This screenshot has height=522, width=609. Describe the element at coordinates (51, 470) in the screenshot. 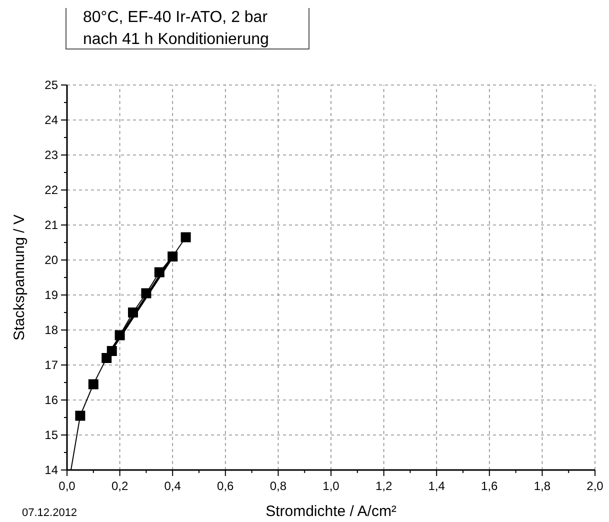

I see `y-tick-label: 14` at that location.